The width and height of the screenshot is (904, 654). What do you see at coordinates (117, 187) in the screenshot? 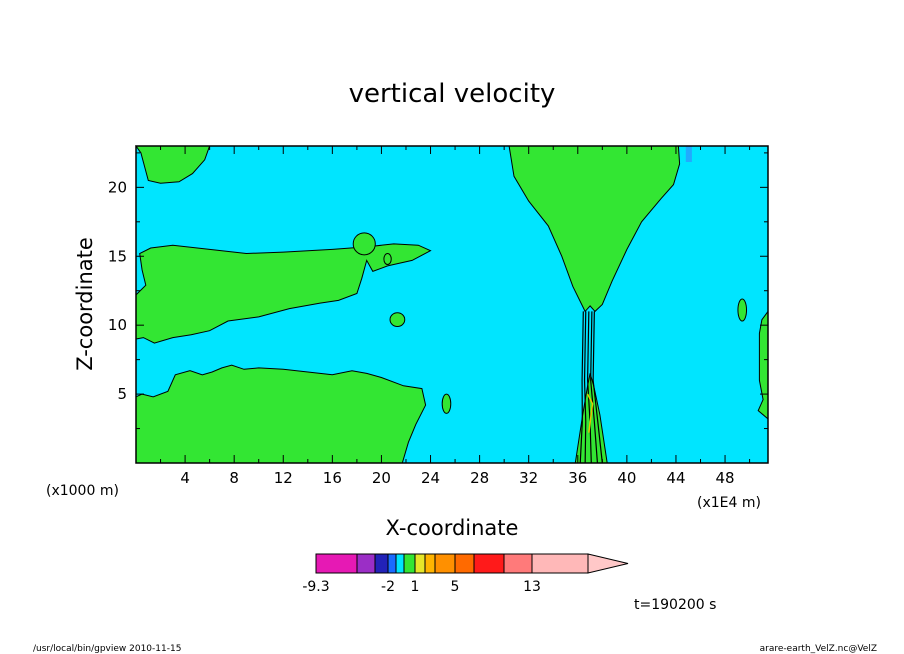
I see `y-tick-label: 20` at bounding box center [117, 187].